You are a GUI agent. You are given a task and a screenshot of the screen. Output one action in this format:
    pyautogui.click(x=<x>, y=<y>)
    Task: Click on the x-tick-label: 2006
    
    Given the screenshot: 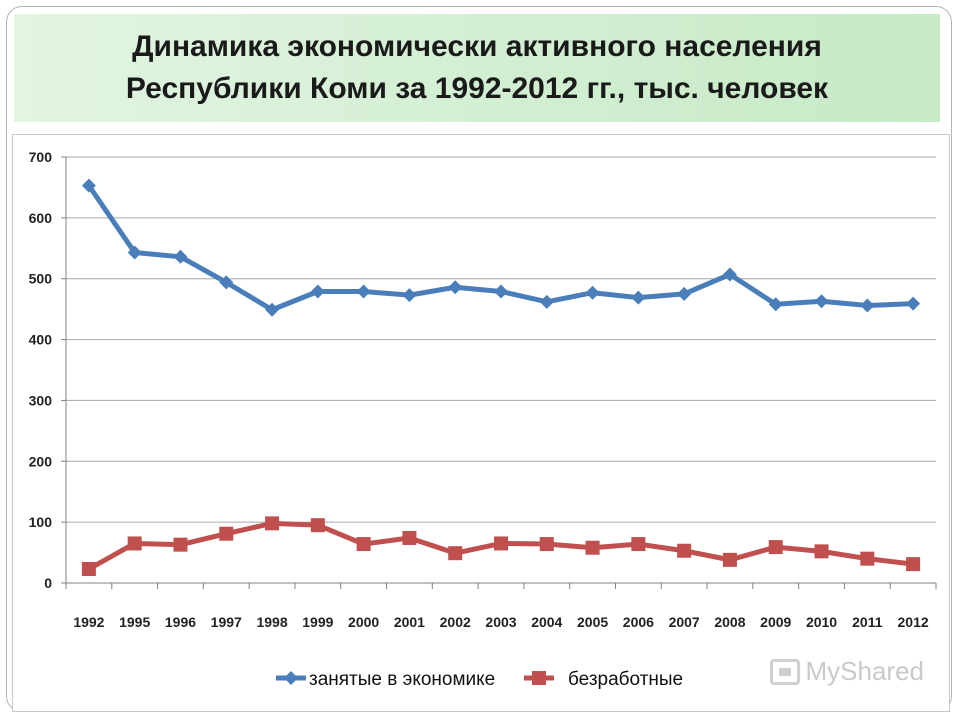 What is the action you would take?
    pyautogui.click(x=638, y=622)
    